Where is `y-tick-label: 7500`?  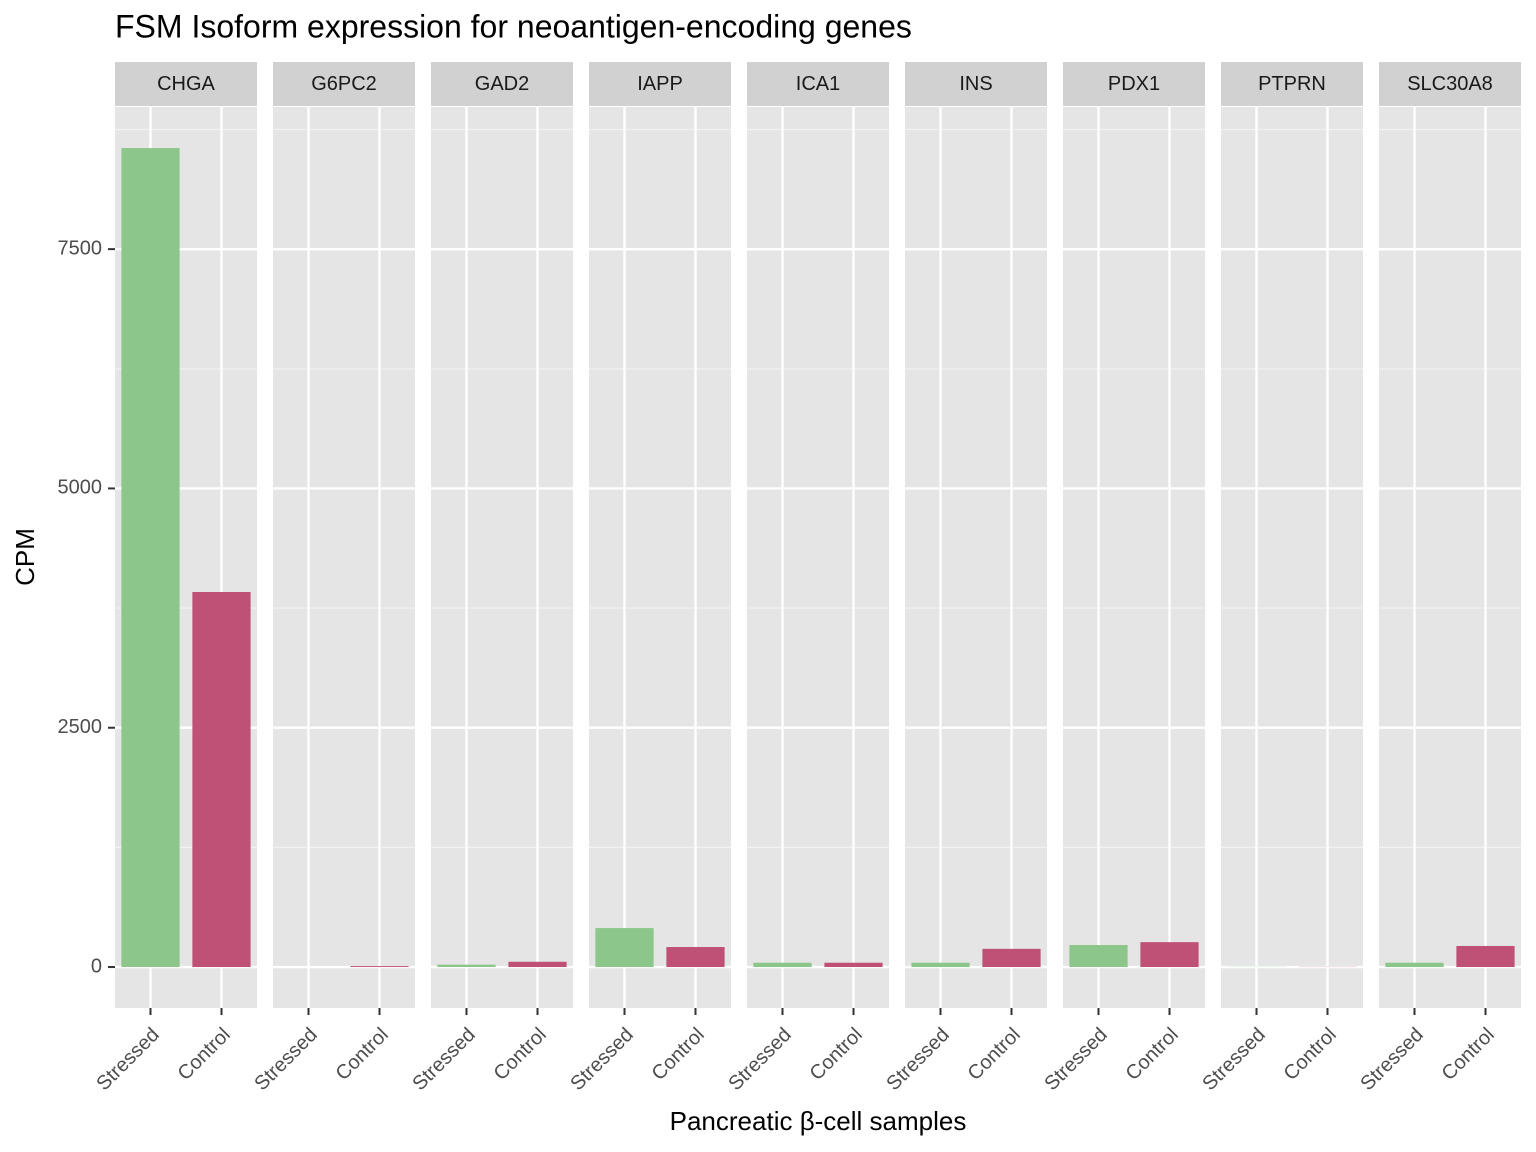 y-tick-label: 7500 is located at coordinates (80, 248).